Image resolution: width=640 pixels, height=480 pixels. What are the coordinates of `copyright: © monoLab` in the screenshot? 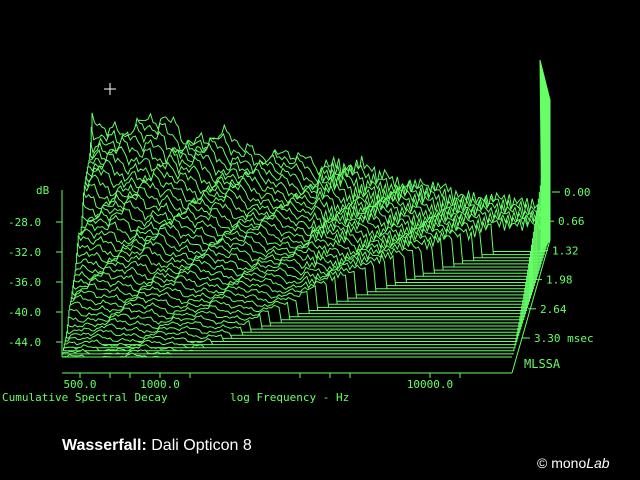 It's located at (573, 463).